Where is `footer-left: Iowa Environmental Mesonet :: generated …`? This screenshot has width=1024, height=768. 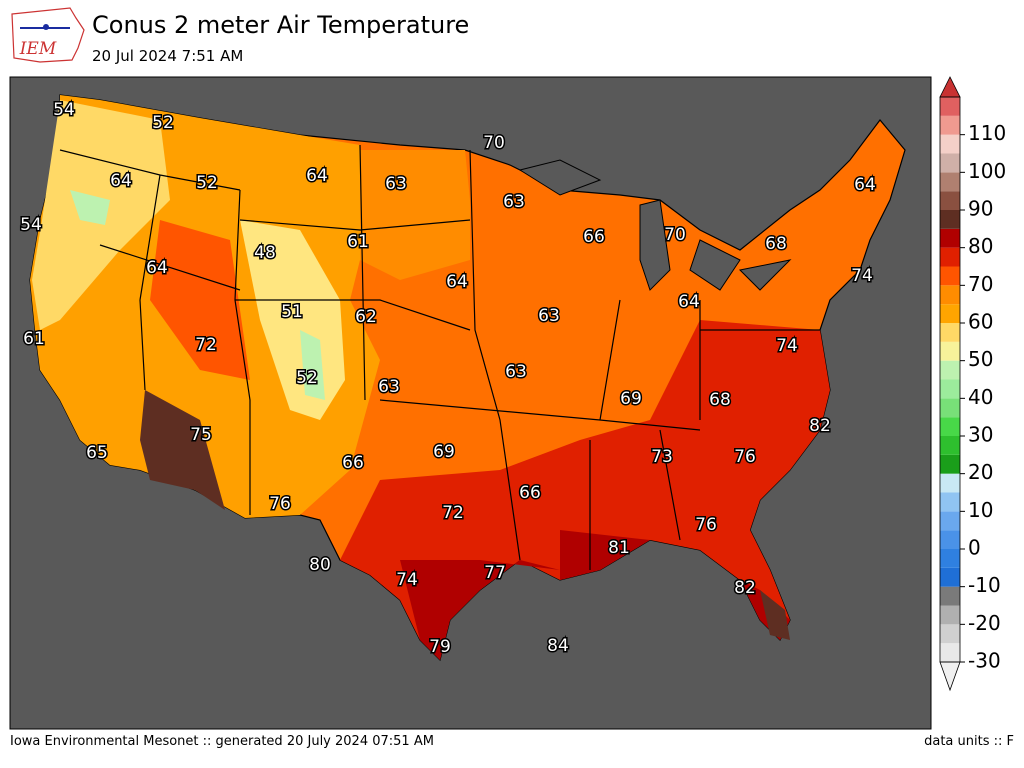 footer-left: Iowa Environmental Mesonet :: generated … is located at coordinates (222, 741).